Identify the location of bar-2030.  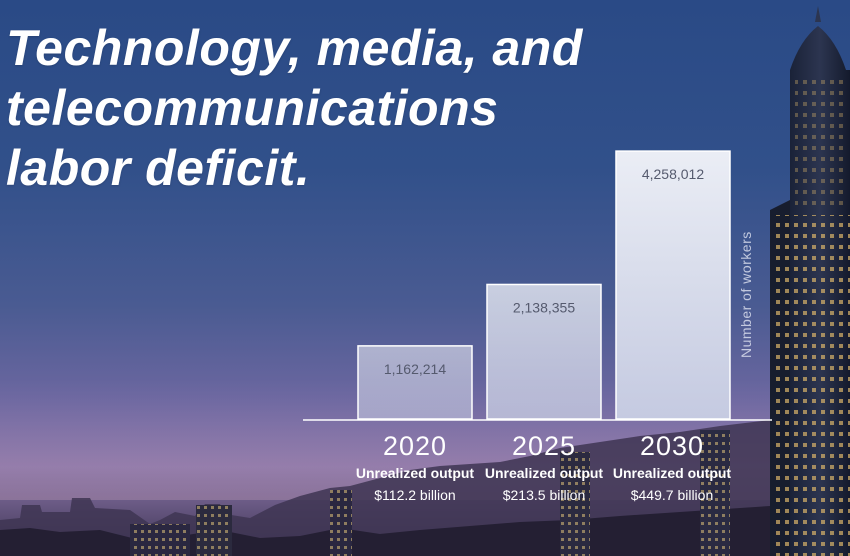
(673, 285).